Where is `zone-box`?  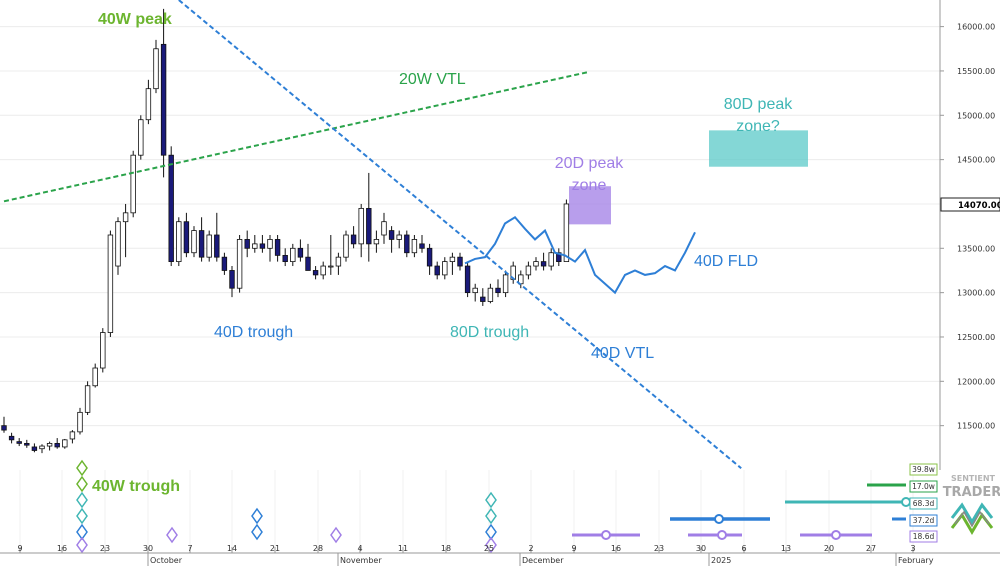 zone-box is located at coordinates (758, 148).